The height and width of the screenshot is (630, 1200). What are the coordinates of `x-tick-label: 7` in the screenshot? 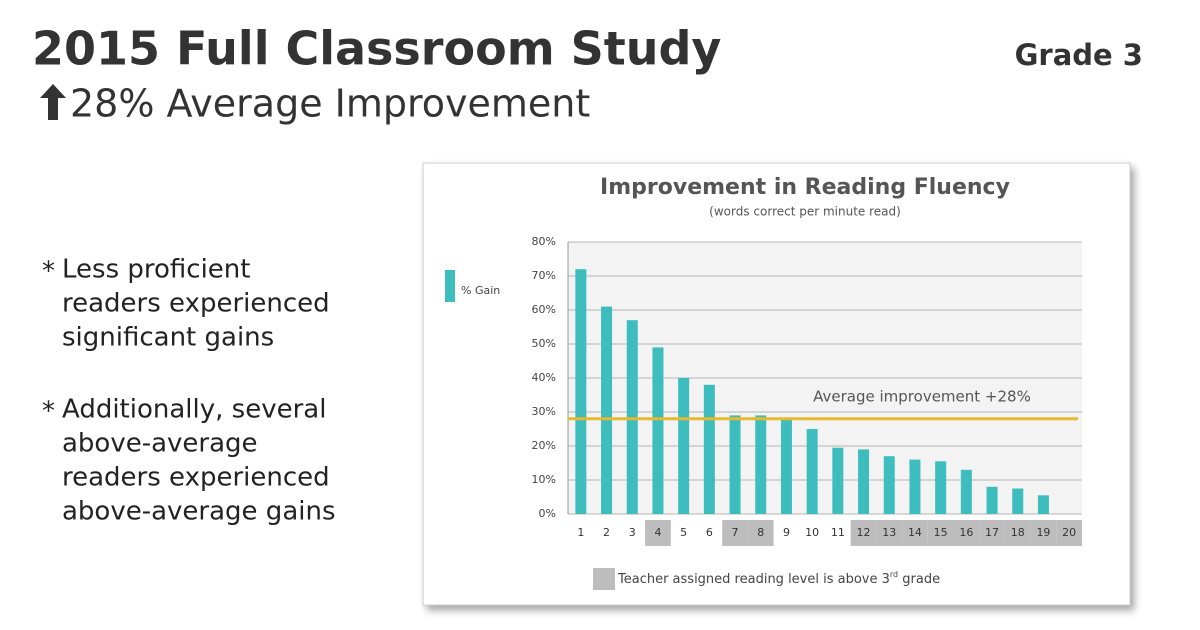 It's located at (735, 532).